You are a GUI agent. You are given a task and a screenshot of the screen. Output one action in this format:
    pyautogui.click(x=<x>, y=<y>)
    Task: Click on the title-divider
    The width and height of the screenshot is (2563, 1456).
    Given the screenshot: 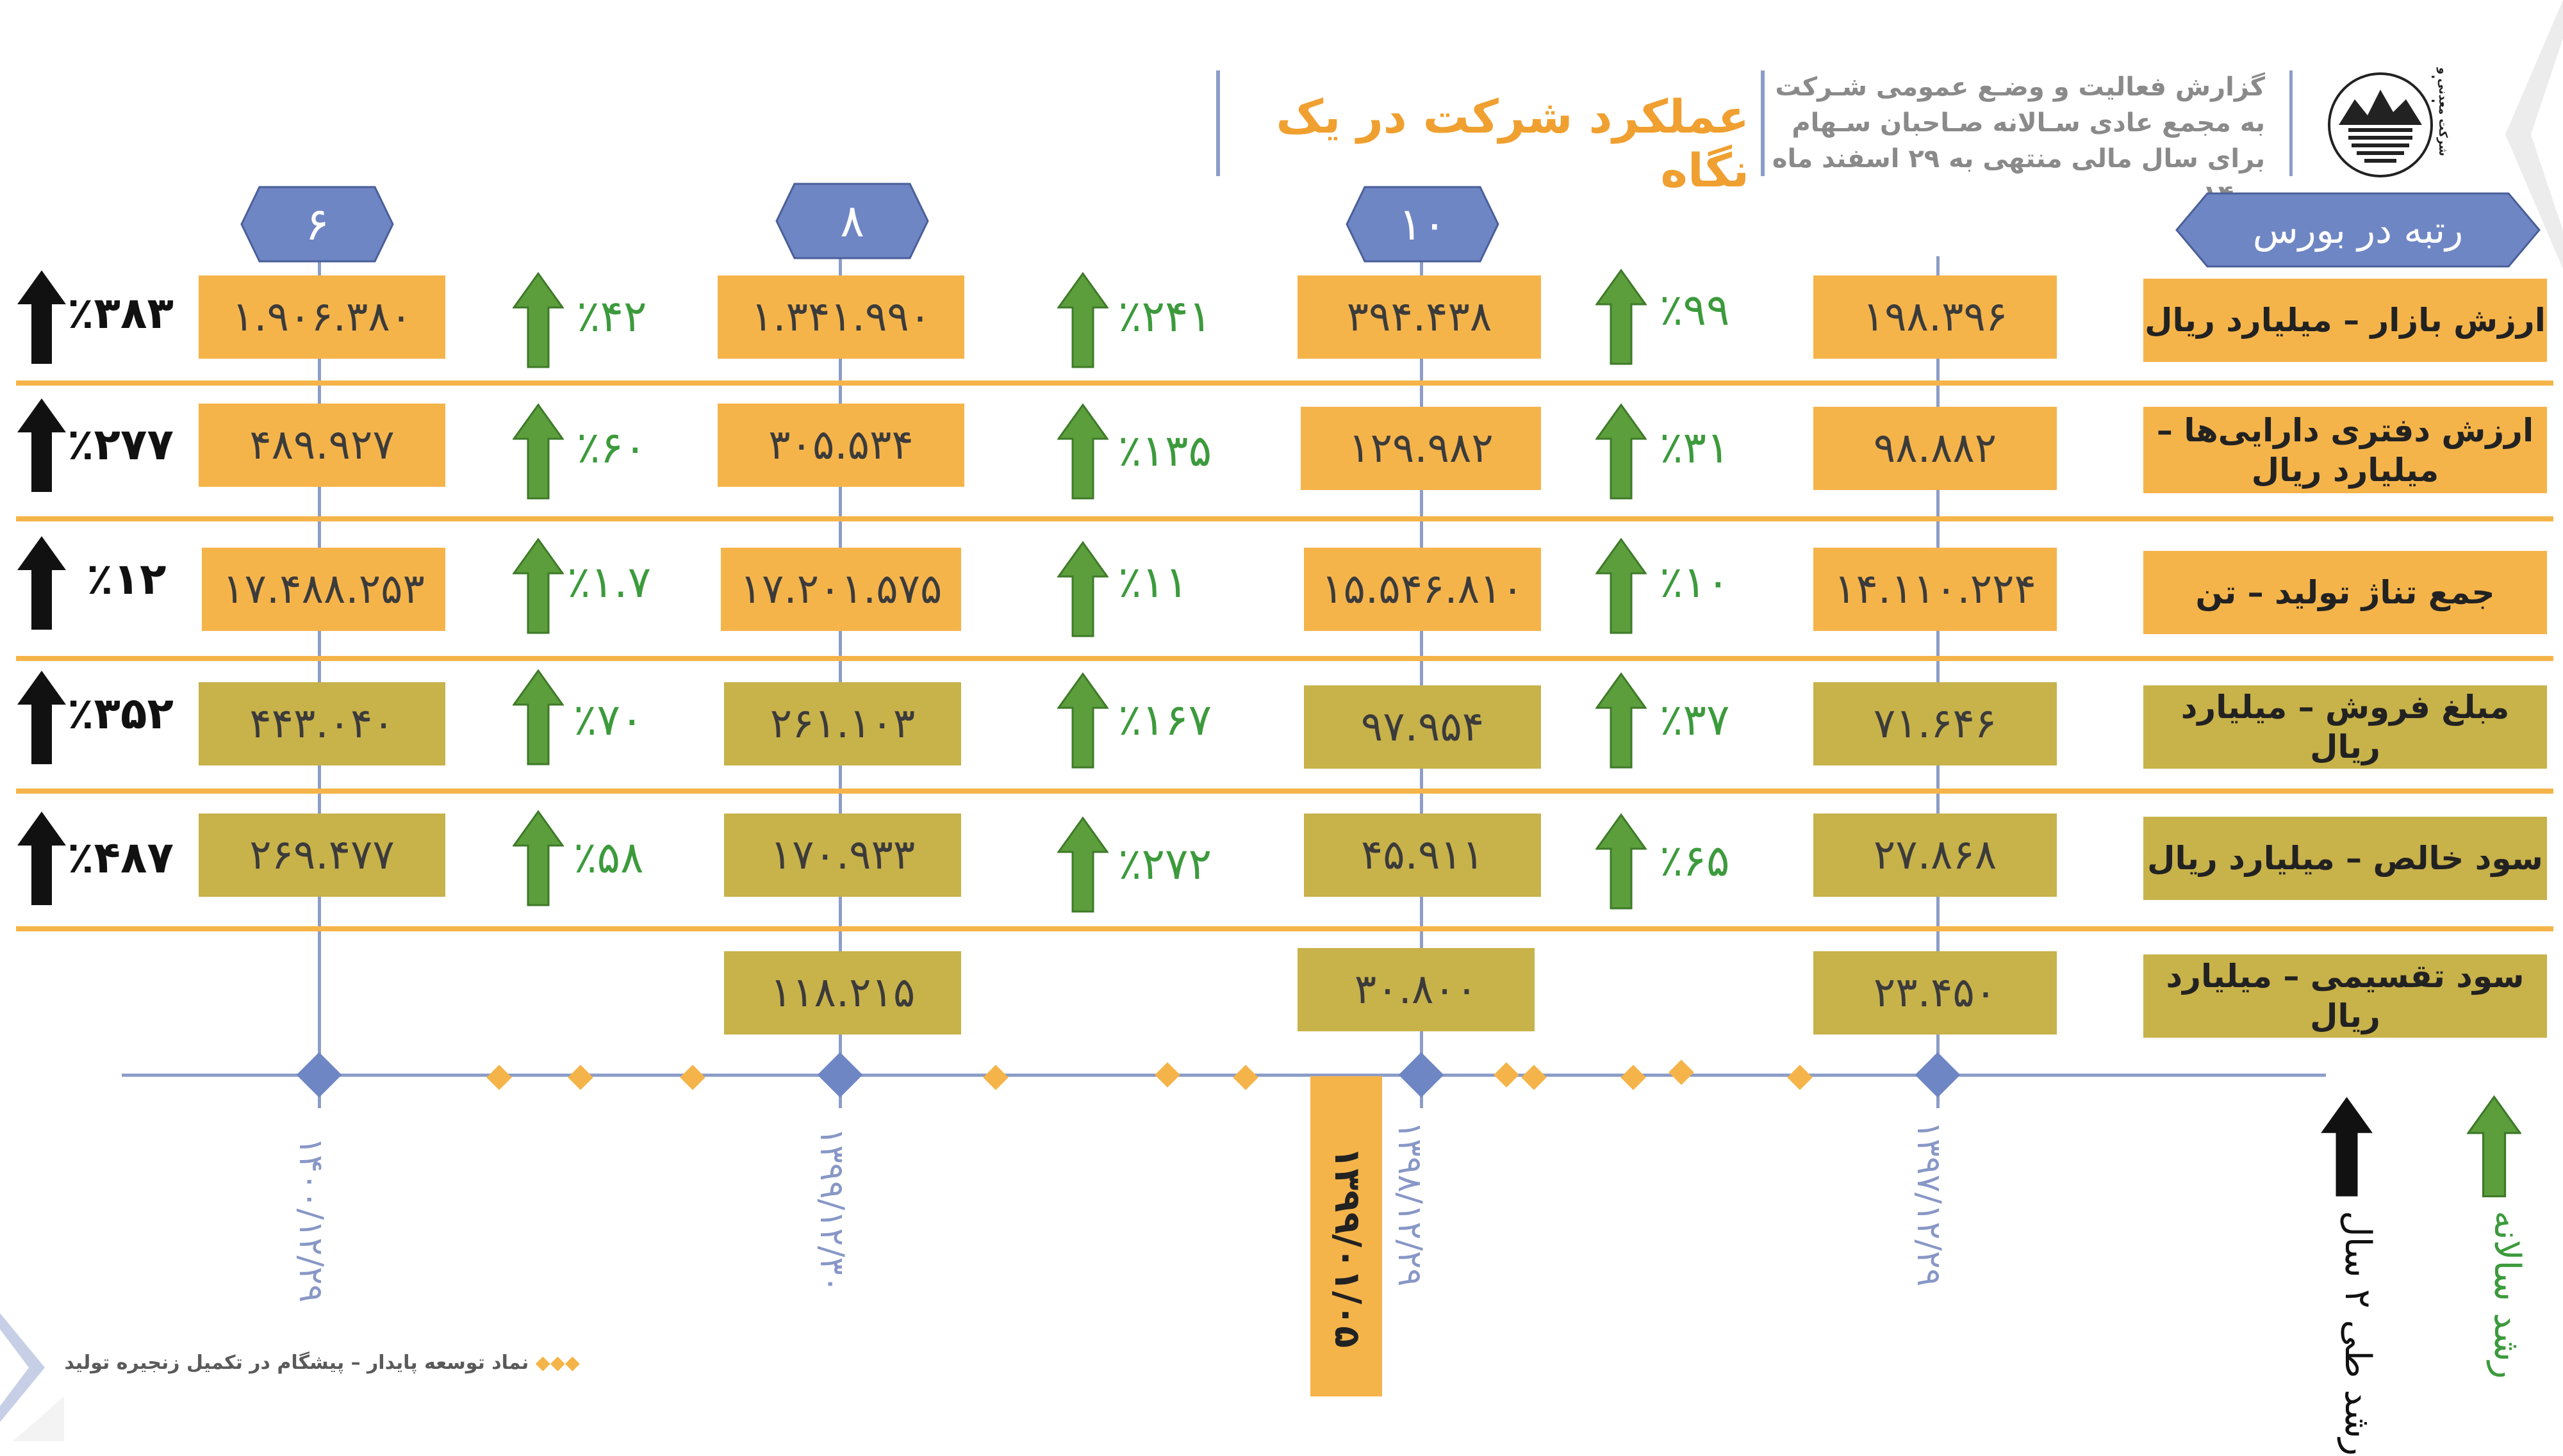 What is the action you would take?
    pyautogui.click(x=1218, y=123)
    